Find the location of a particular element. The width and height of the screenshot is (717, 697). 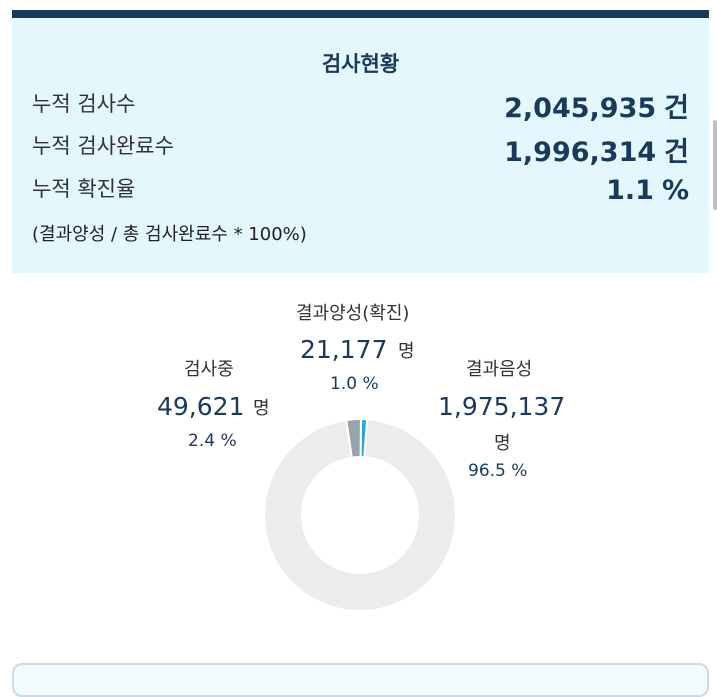

donut-chart is located at coordinates (360, 514).